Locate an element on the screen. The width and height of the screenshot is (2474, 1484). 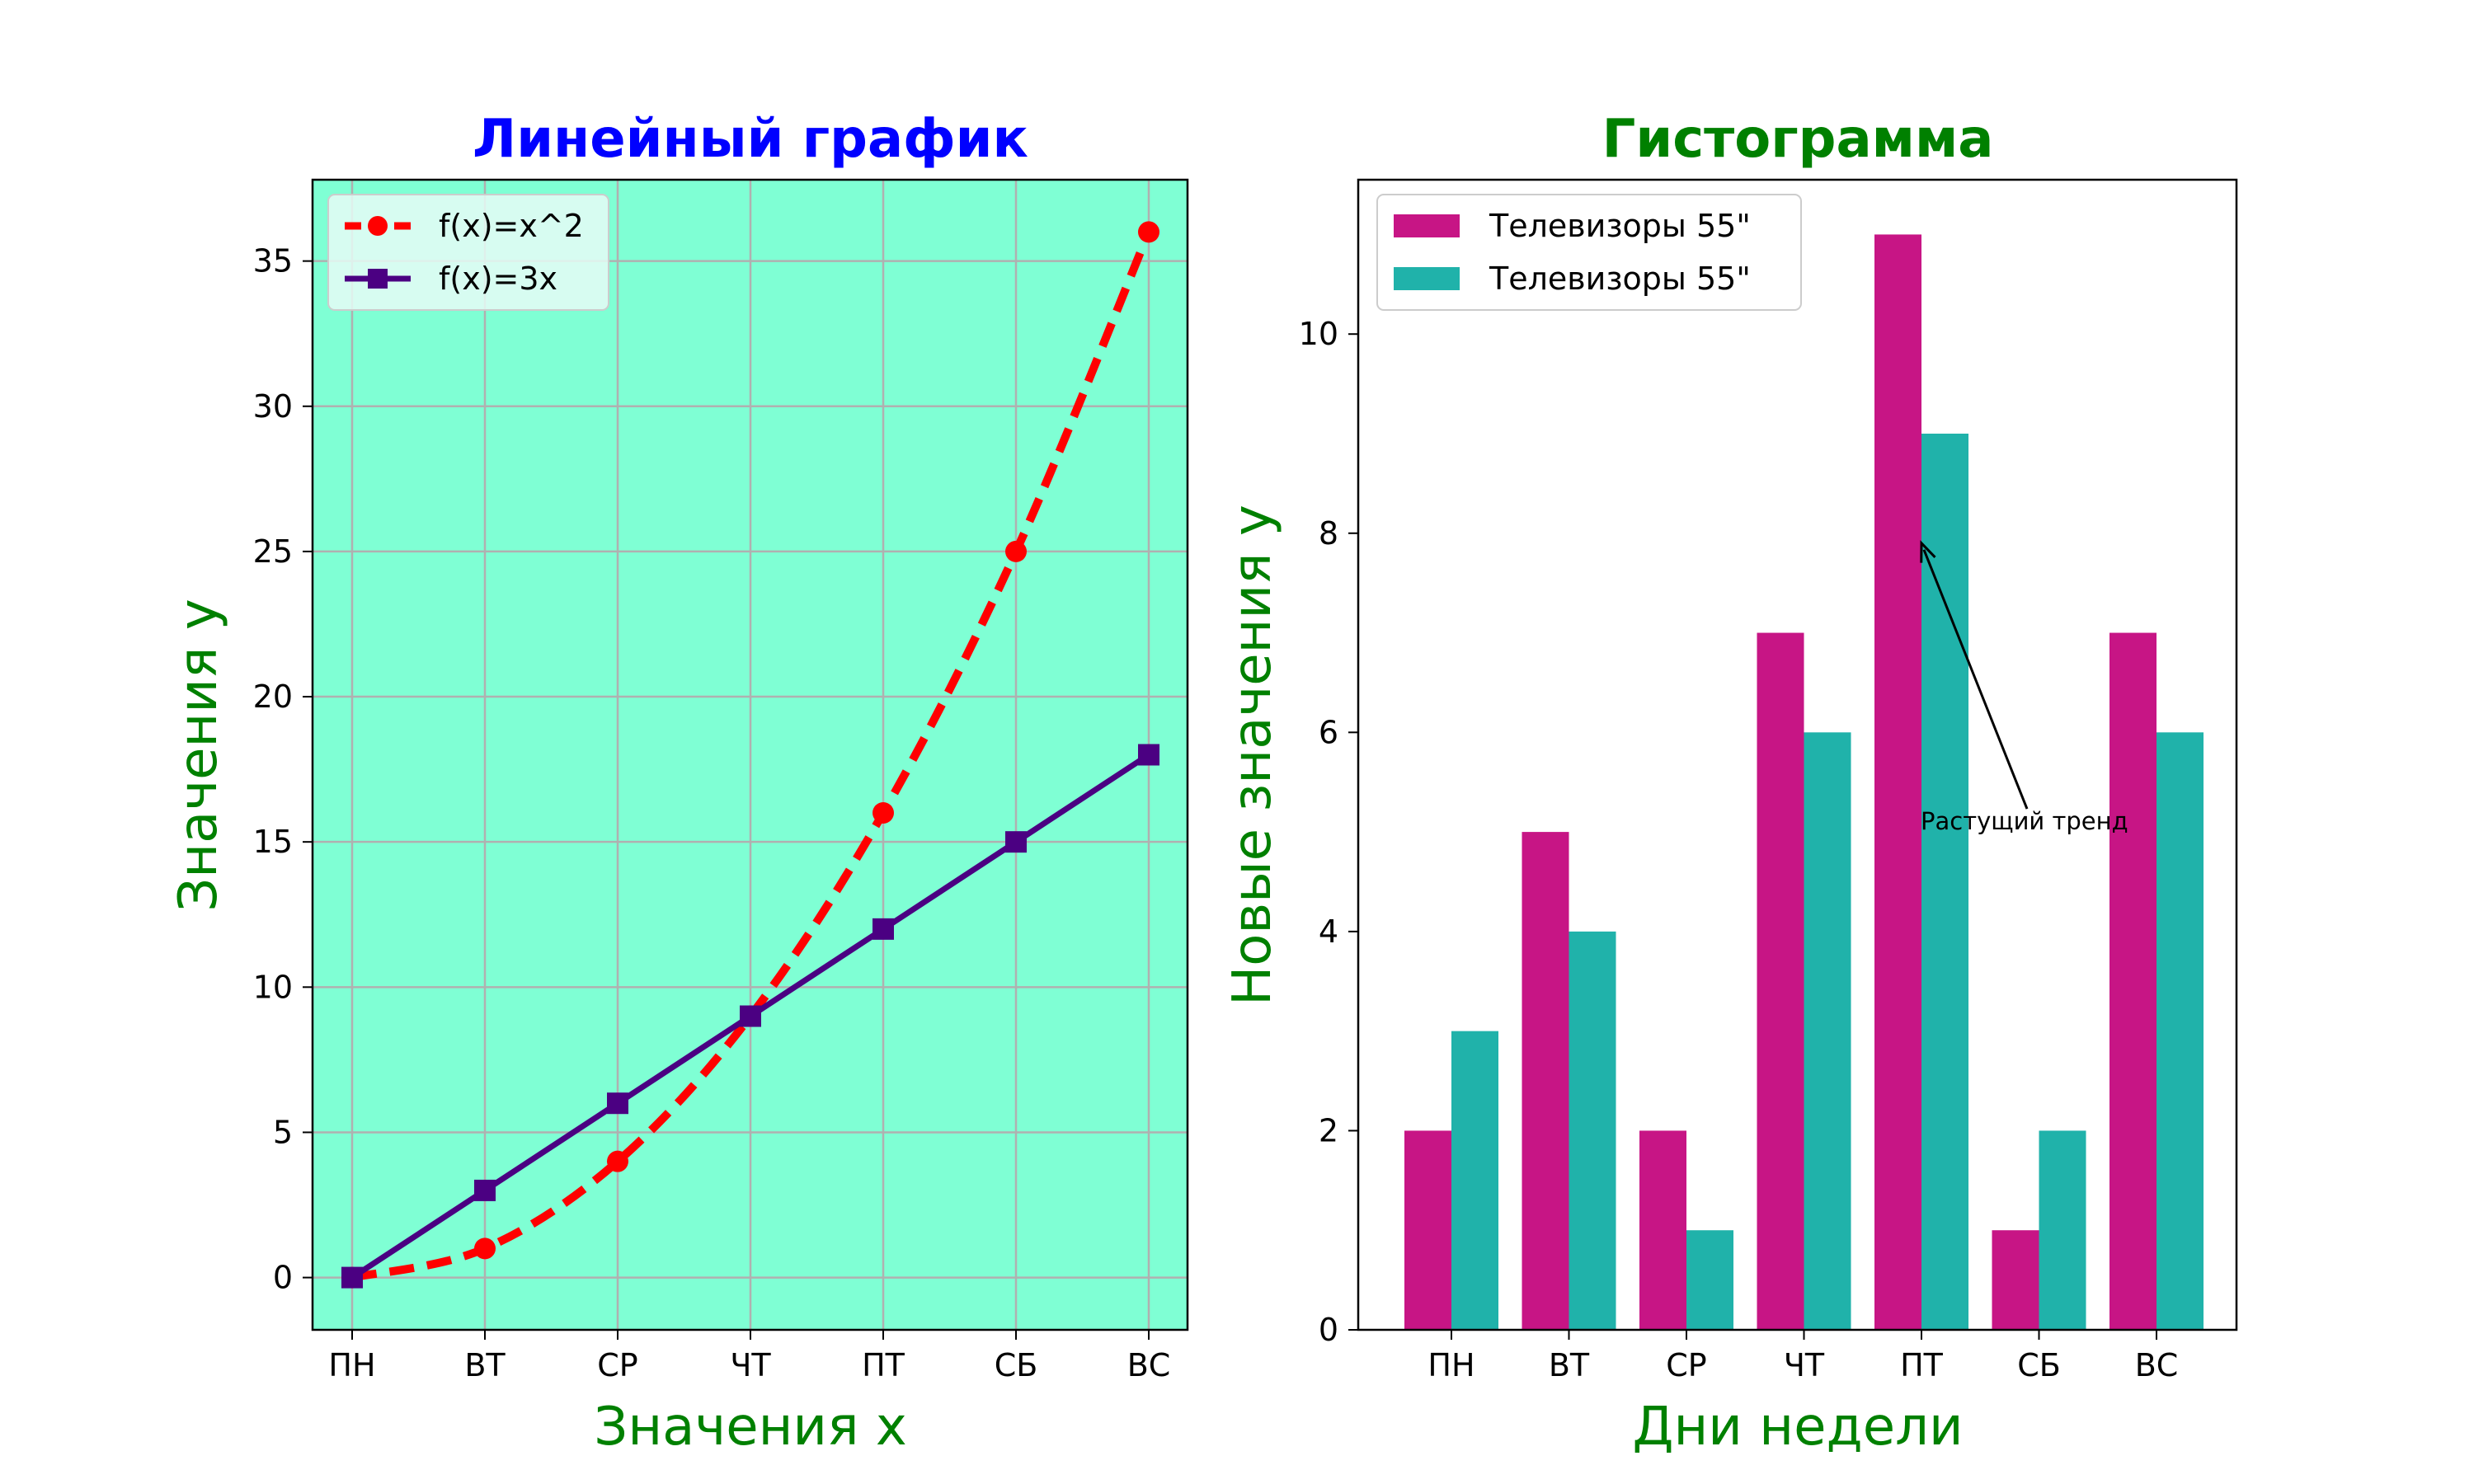
y-tick-label: 15 is located at coordinates (273, 842).